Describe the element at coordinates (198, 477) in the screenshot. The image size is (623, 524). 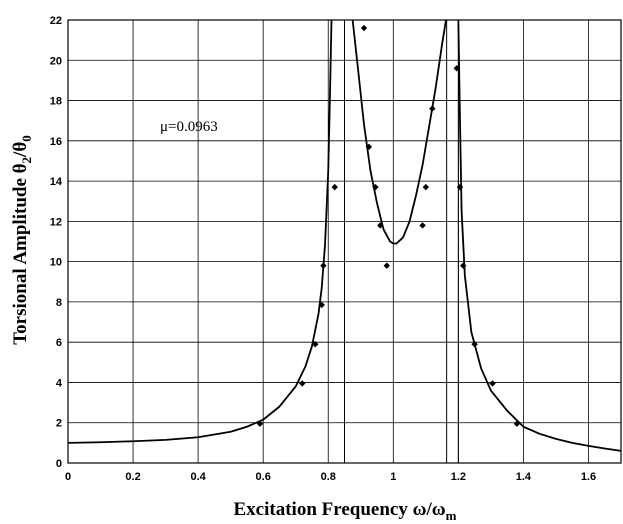
I see `x-tick-label: 0.4` at that location.